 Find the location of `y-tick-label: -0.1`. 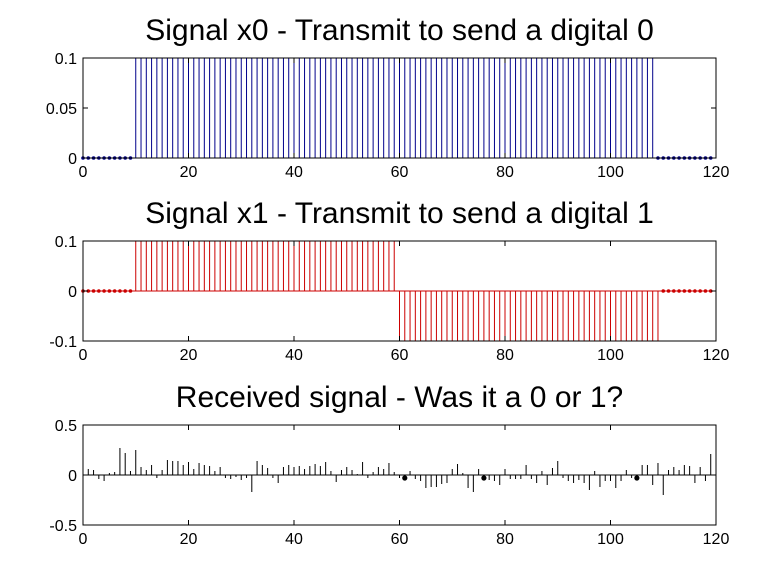

y-tick-label: -0.1 is located at coordinates (63, 342).